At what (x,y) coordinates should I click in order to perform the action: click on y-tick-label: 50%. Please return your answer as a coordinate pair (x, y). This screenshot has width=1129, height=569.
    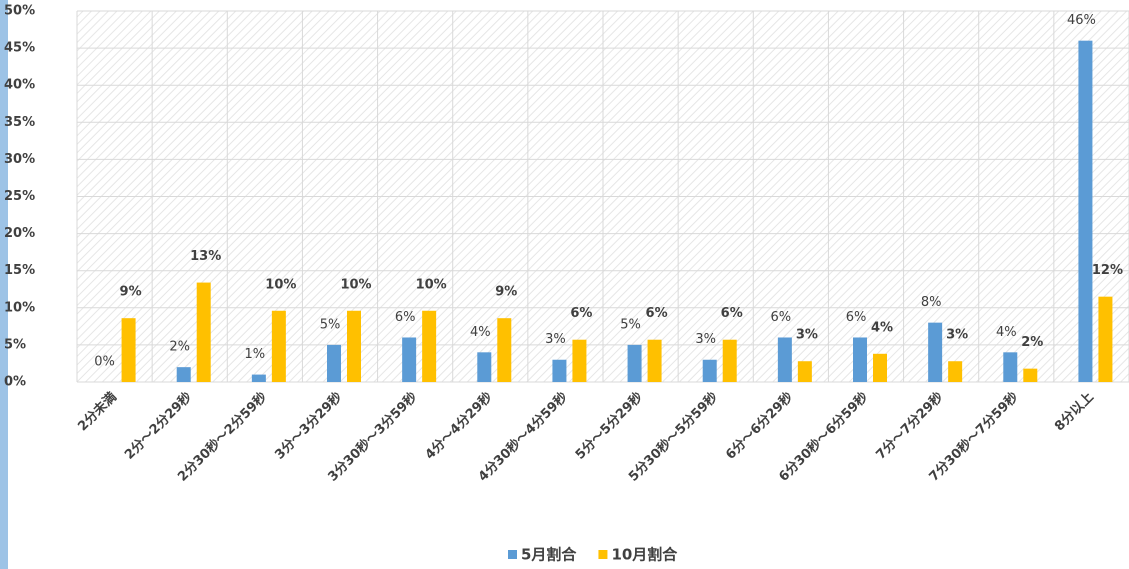
    Looking at the image, I should click on (19, 11).